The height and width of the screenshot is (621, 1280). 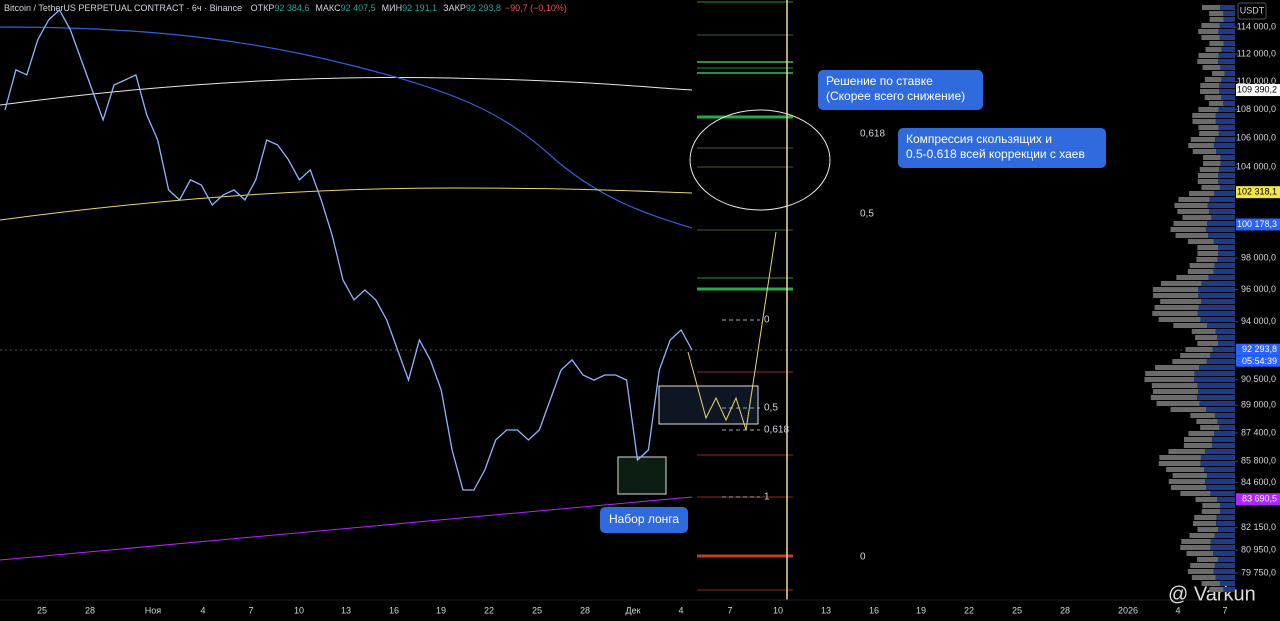 What do you see at coordinates (263, 8) in the screenshot?
I see `ohlc-name: ОТКР` at bounding box center [263, 8].